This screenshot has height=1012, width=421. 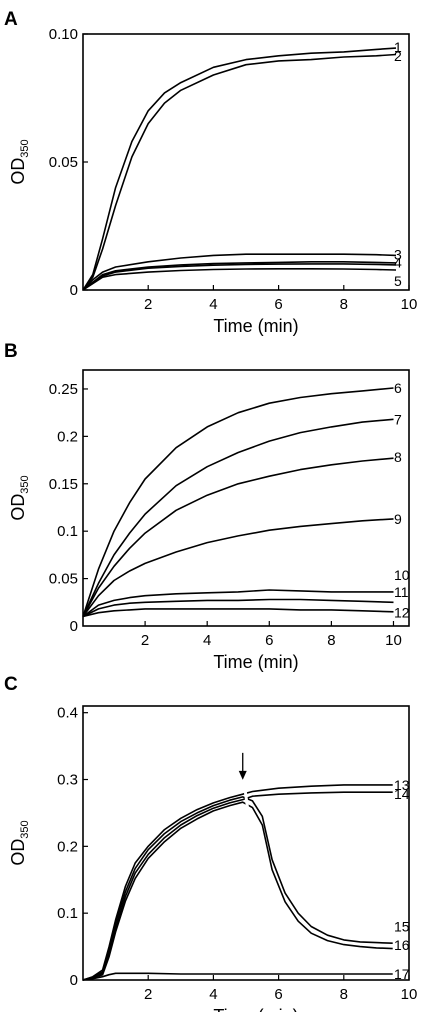 What do you see at coordinates (402, 613) in the screenshot?
I see `curve-number-label: 12` at bounding box center [402, 613].